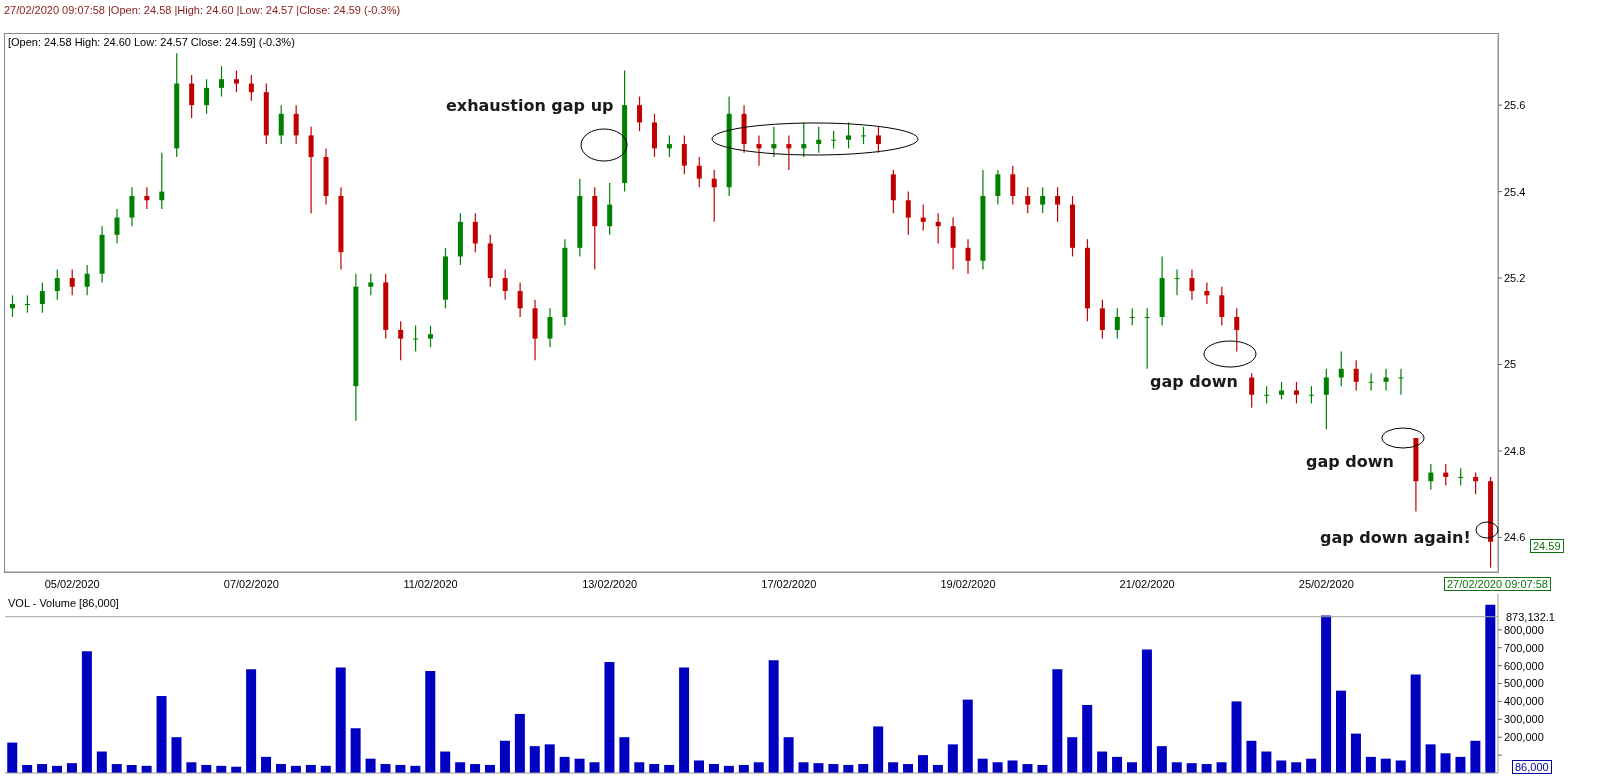  Describe the element at coordinates (1497, 584) in the screenshot. I see `text: 27/02/2020 09:07:58` at that location.